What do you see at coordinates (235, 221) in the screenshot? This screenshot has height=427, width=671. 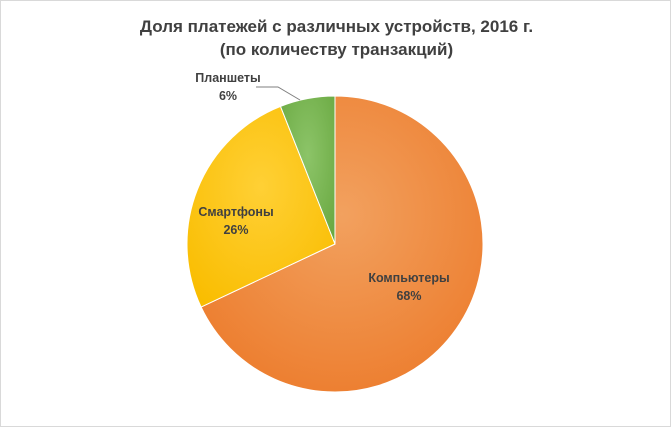 I see `label-smartphones: Смартфоны 26%` at bounding box center [235, 221].